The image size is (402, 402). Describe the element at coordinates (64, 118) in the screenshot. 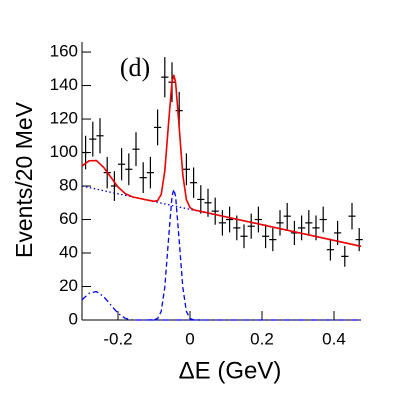

I see `y-tick-label: 120` at that location.